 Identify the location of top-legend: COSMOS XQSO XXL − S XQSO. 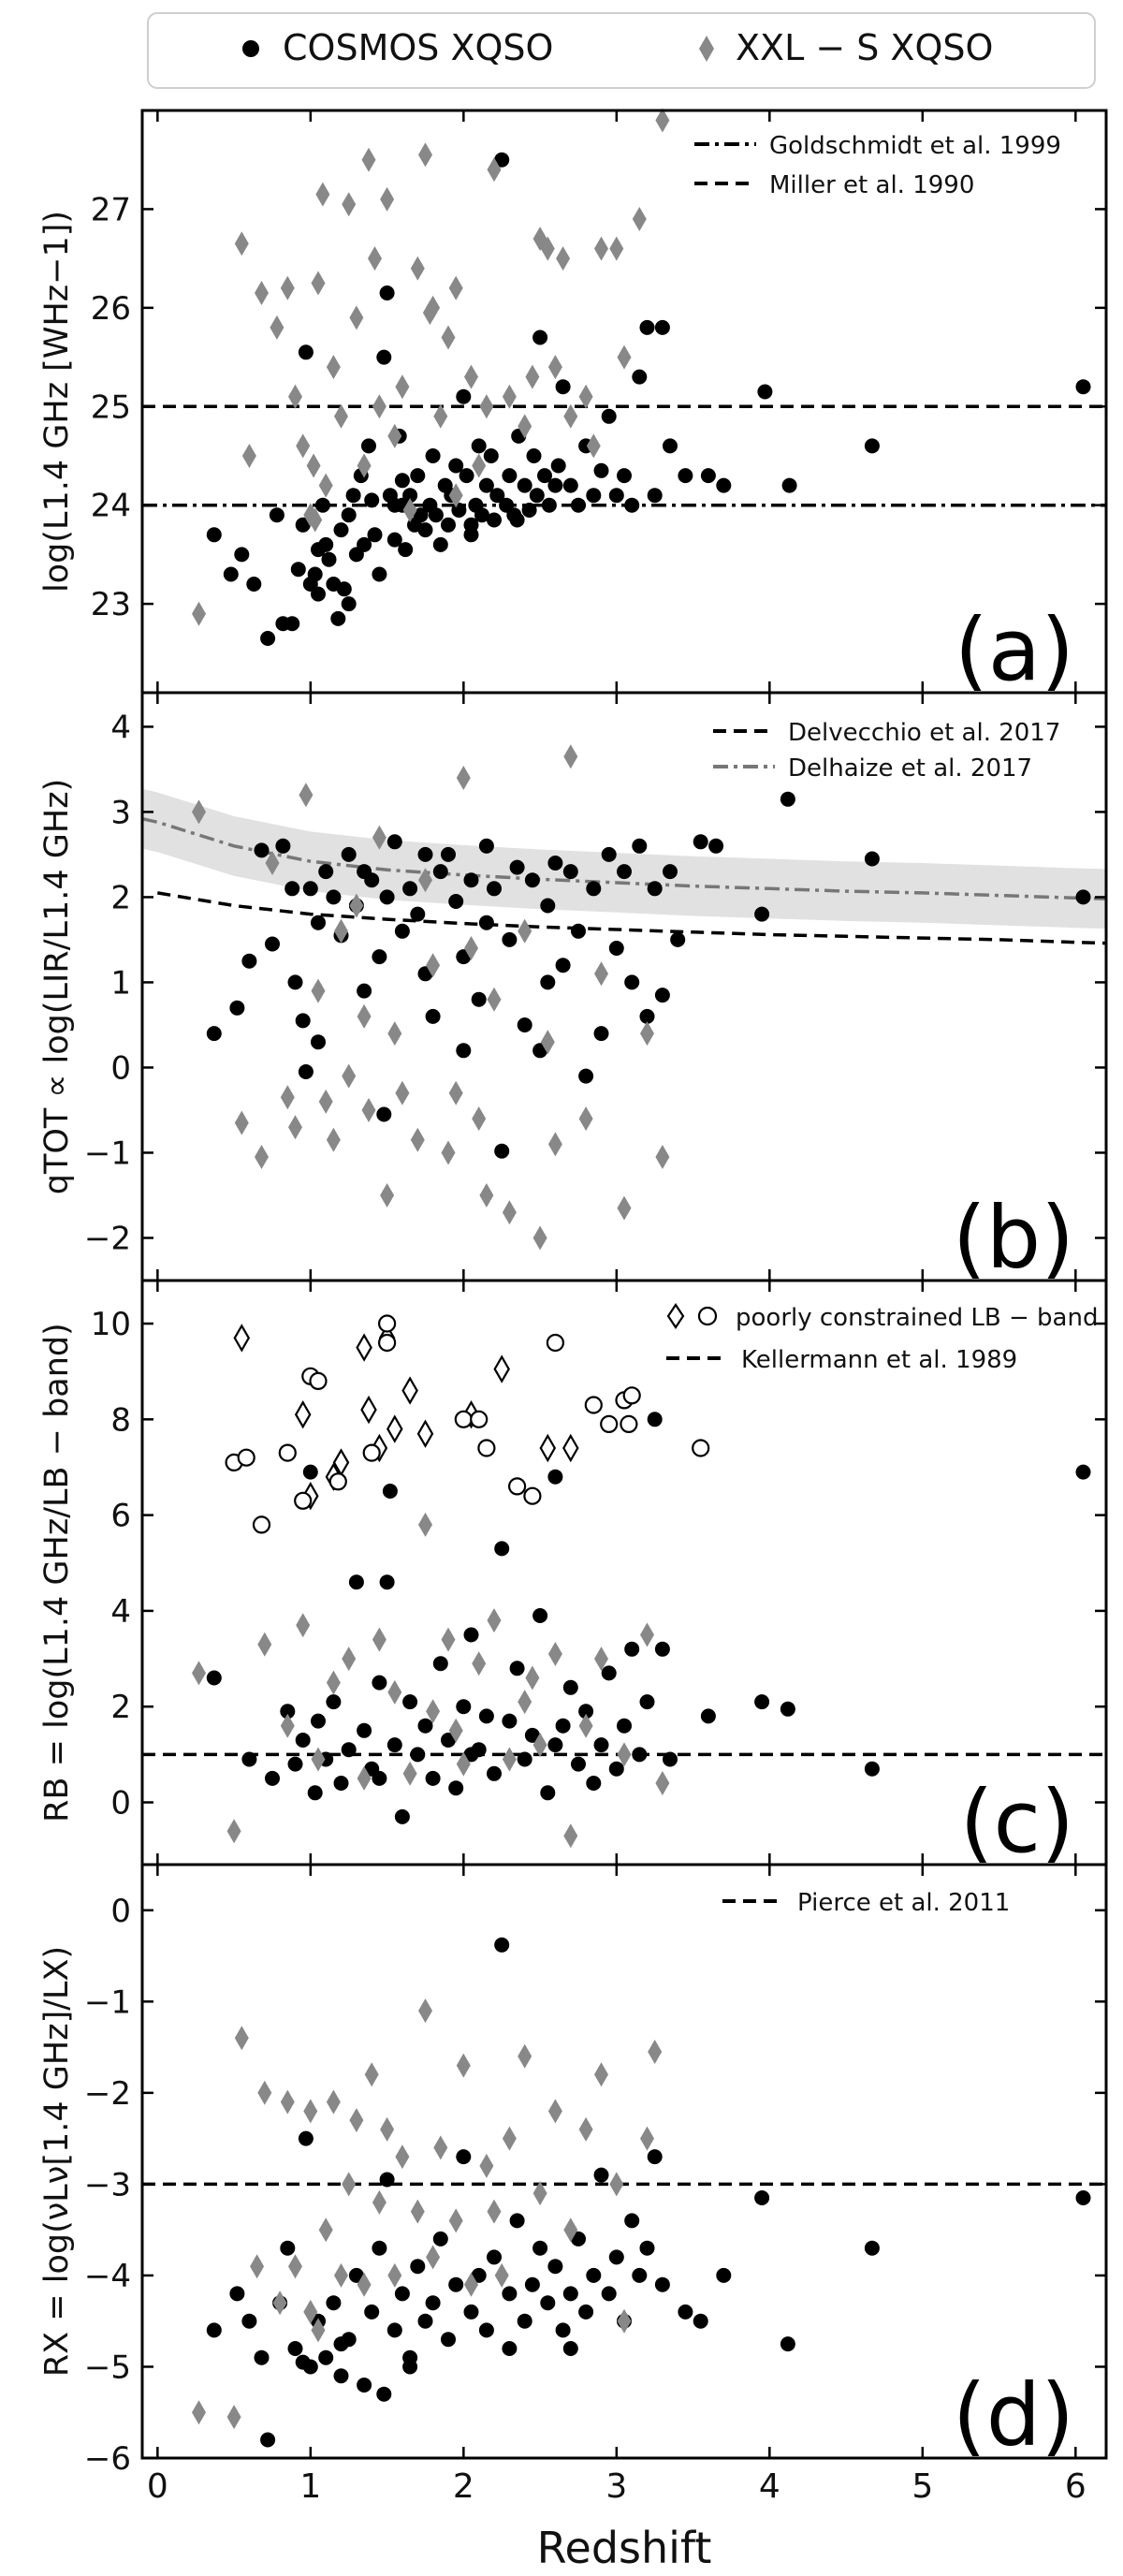
(621, 50).